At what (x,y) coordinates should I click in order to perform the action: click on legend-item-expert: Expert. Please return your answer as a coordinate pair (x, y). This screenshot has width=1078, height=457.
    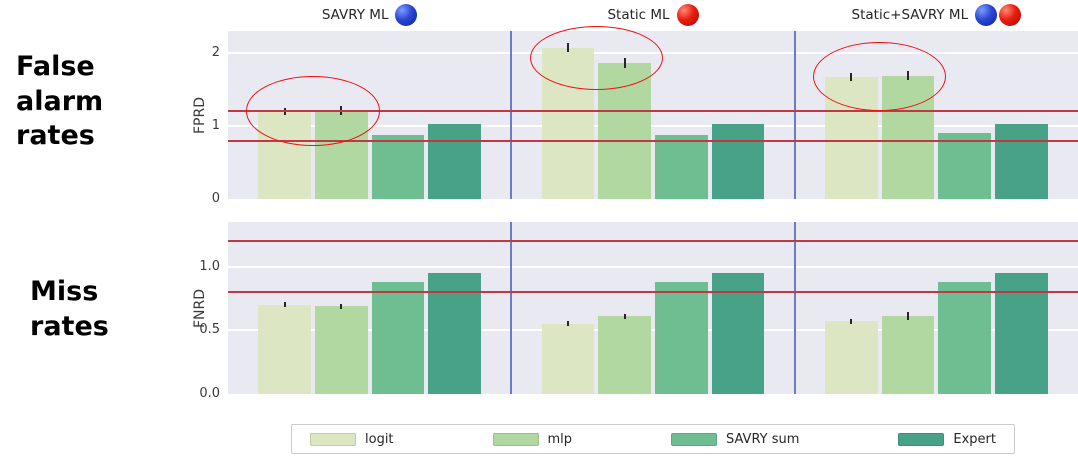
    Looking at the image, I should click on (947, 439).